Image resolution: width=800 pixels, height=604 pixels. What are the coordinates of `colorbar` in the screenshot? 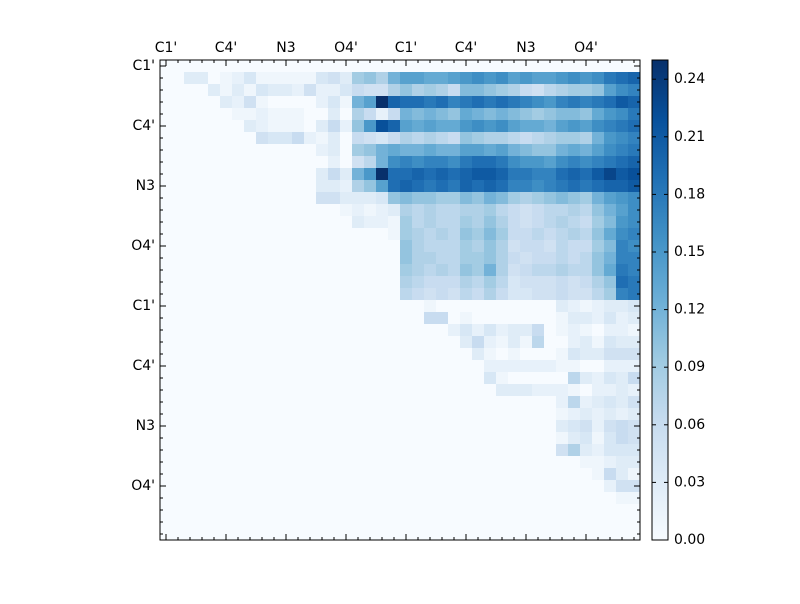 It's located at (660, 300).